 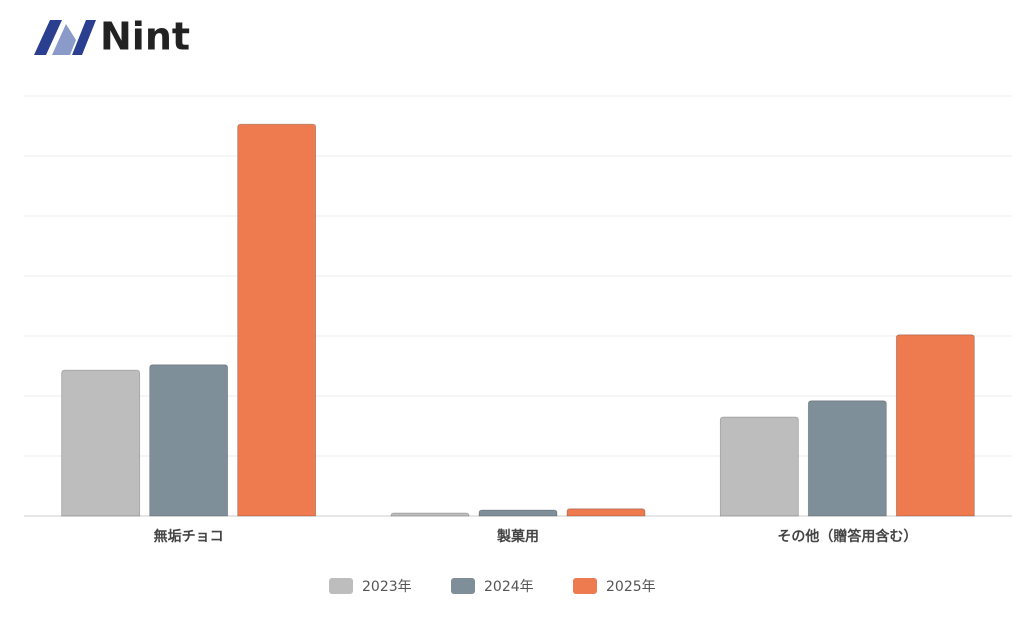 What do you see at coordinates (631, 587) in the screenshot?
I see `legend-label: 2025年` at bounding box center [631, 587].